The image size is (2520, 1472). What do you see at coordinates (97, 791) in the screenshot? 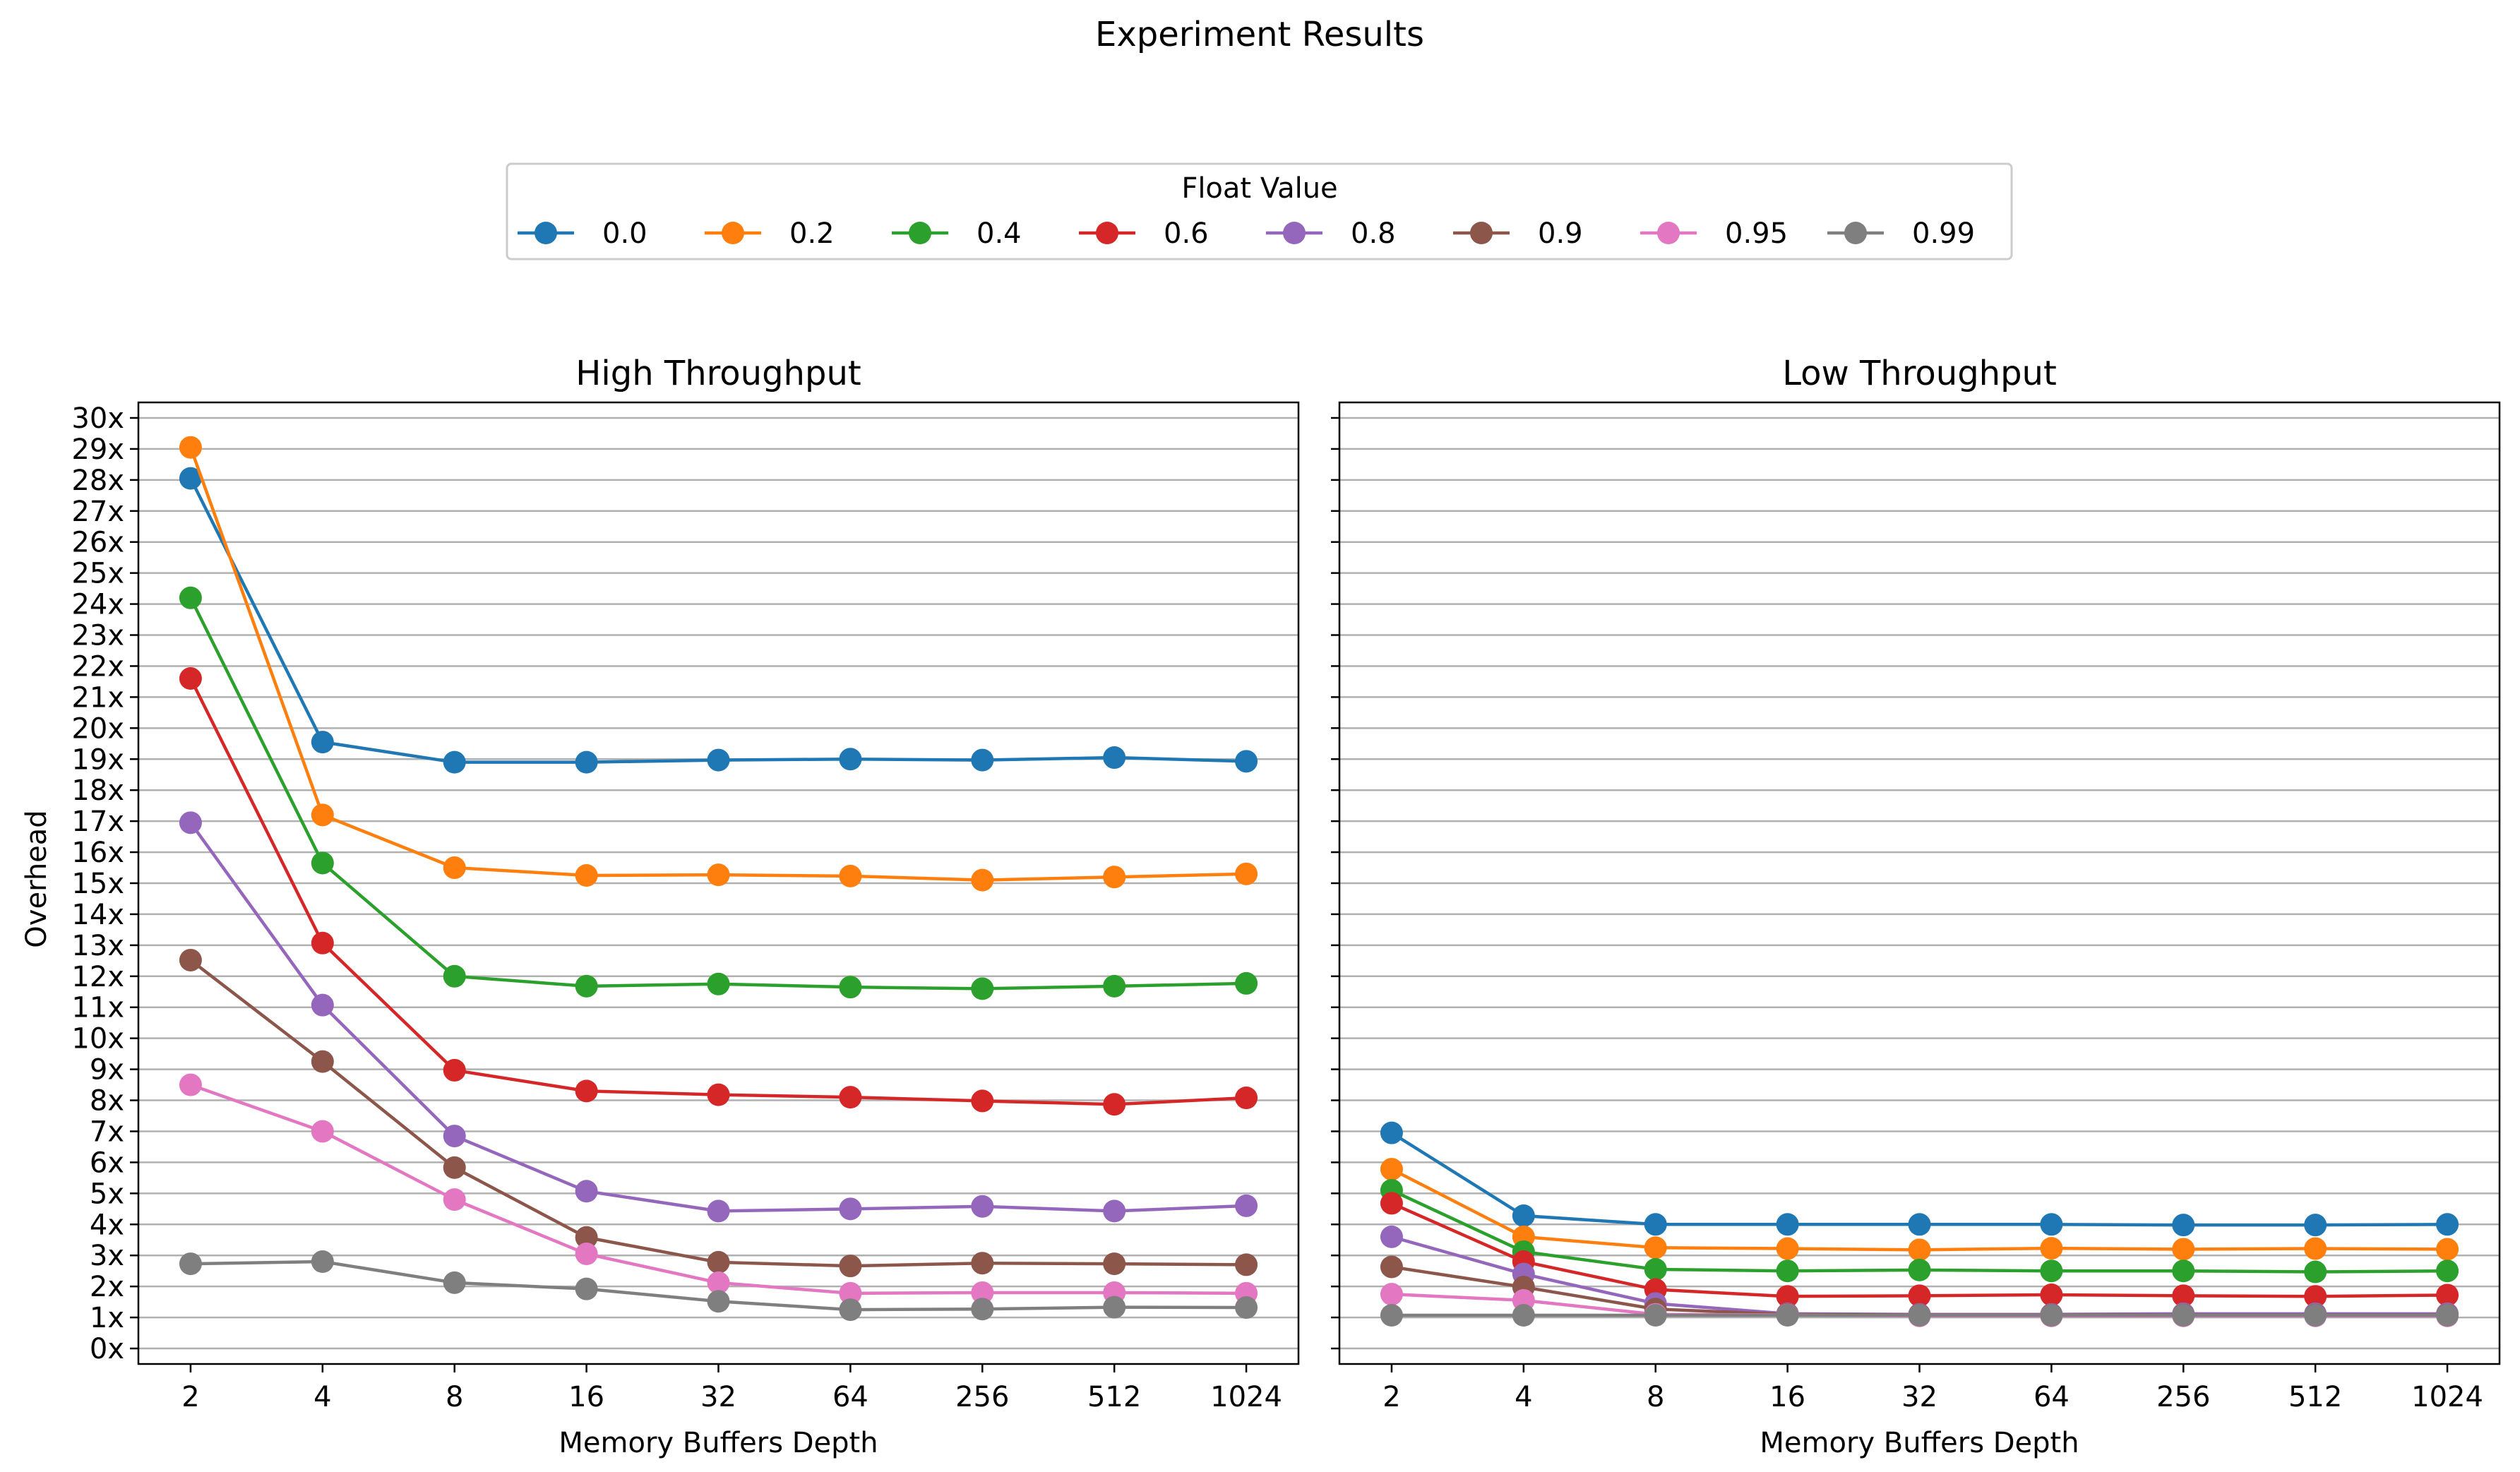
I see `y-tick-label: 18x` at bounding box center [97, 791].